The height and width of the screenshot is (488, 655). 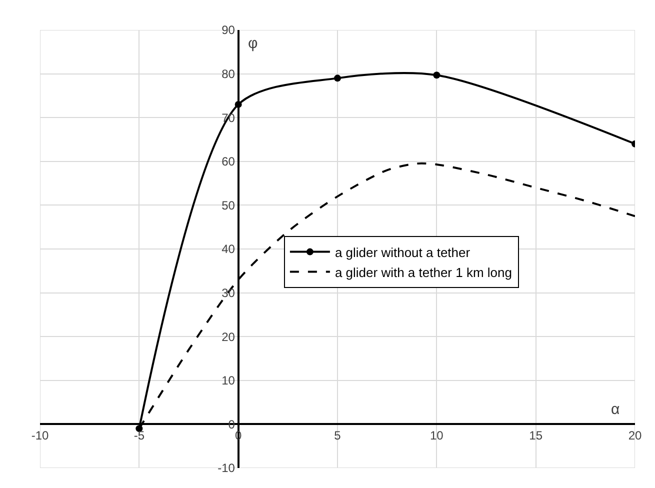 What do you see at coordinates (229, 161) in the screenshot?
I see `y-tick-label: 60` at bounding box center [229, 161].